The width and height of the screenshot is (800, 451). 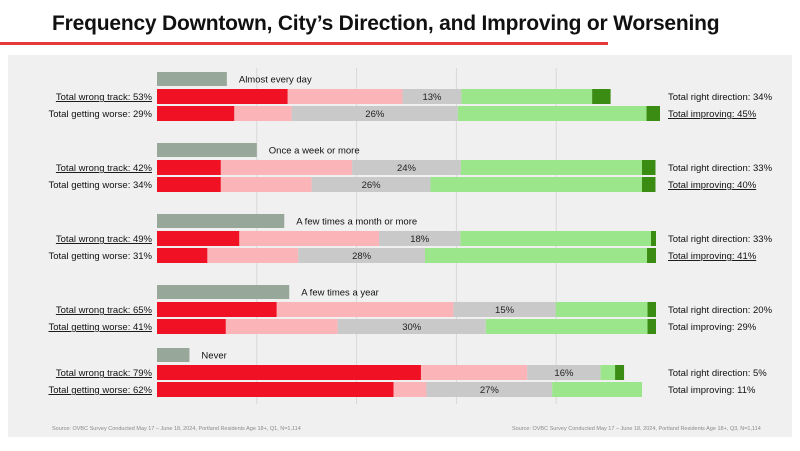 What do you see at coordinates (100, 256) in the screenshot?
I see `change-left-label: Total getting worse: 31%` at bounding box center [100, 256].